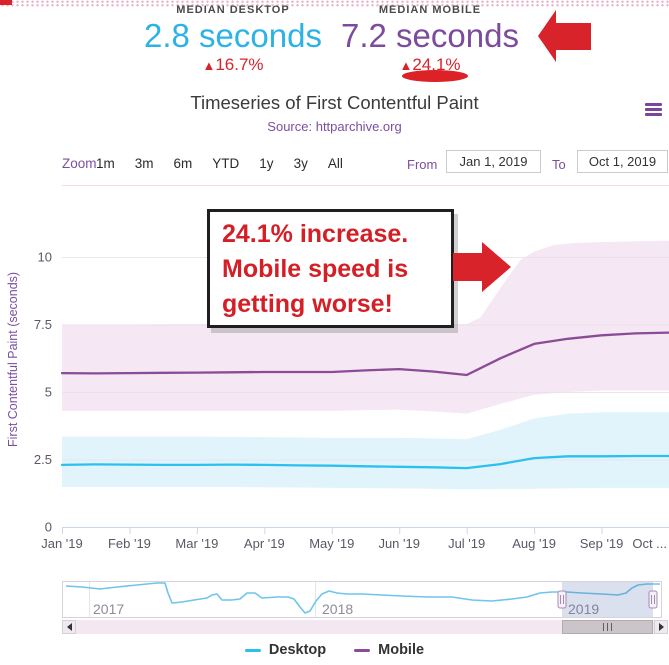 This screenshot has height=665, width=669. What do you see at coordinates (559, 164) in the screenshot?
I see `to-label: To` at bounding box center [559, 164].